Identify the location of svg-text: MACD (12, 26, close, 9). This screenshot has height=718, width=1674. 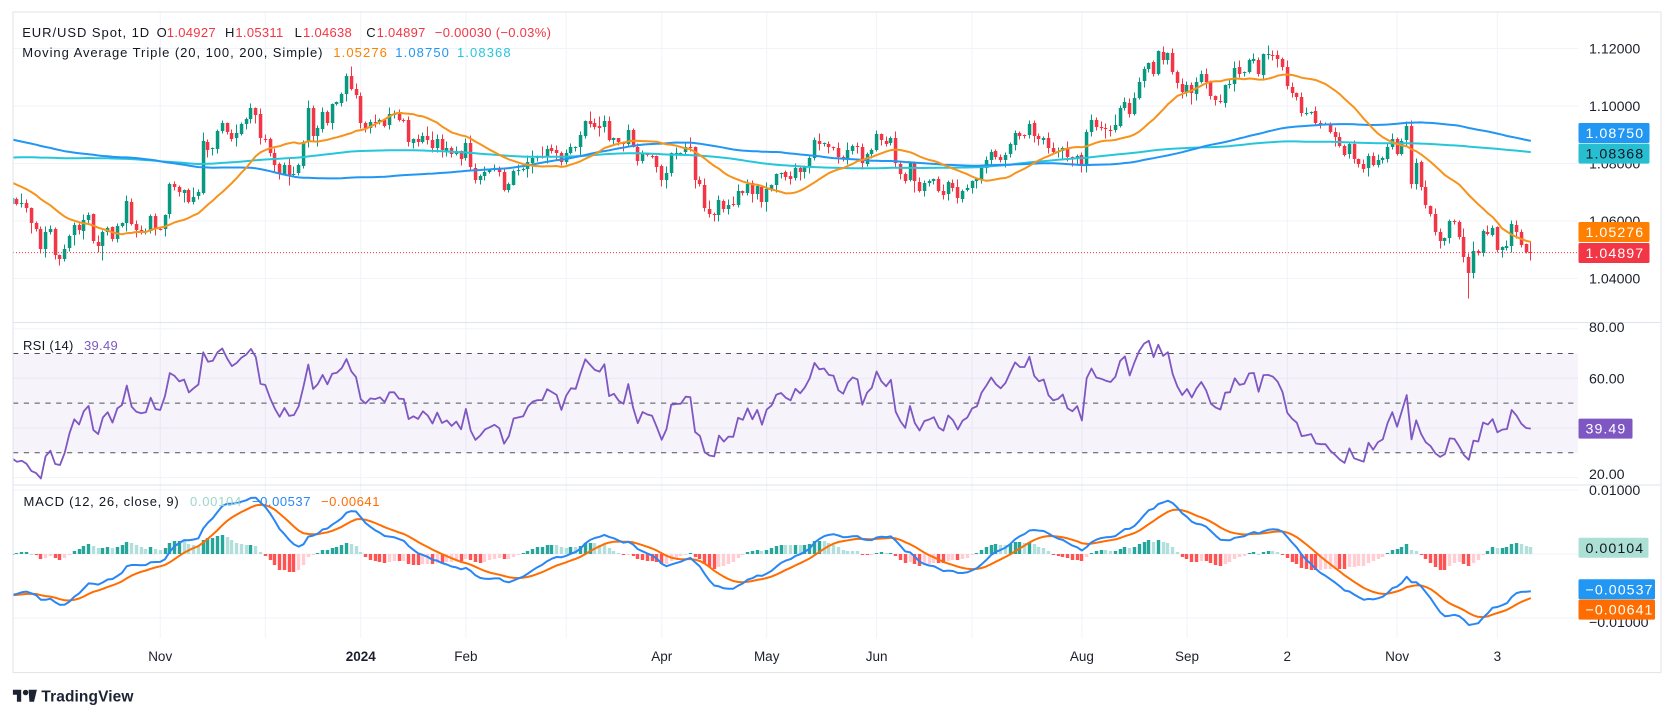
(102, 501).